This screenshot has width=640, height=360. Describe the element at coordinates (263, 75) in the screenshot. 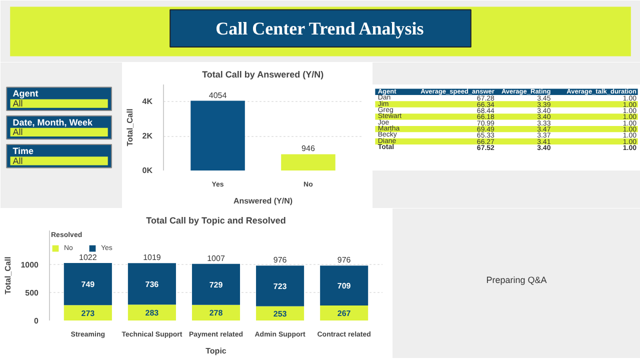

I see `chart-title: Total Call by Answered (Y/N)` at that location.